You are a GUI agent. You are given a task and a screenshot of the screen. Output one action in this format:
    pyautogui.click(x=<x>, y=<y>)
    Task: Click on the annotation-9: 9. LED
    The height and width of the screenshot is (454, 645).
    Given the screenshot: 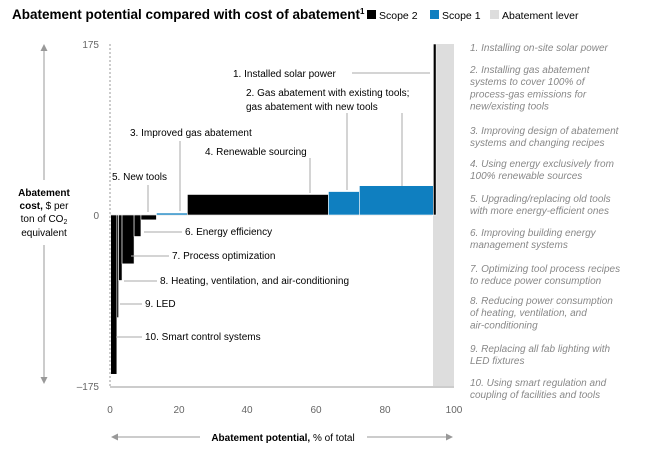 What is the action you would take?
    pyautogui.click(x=160, y=304)
    